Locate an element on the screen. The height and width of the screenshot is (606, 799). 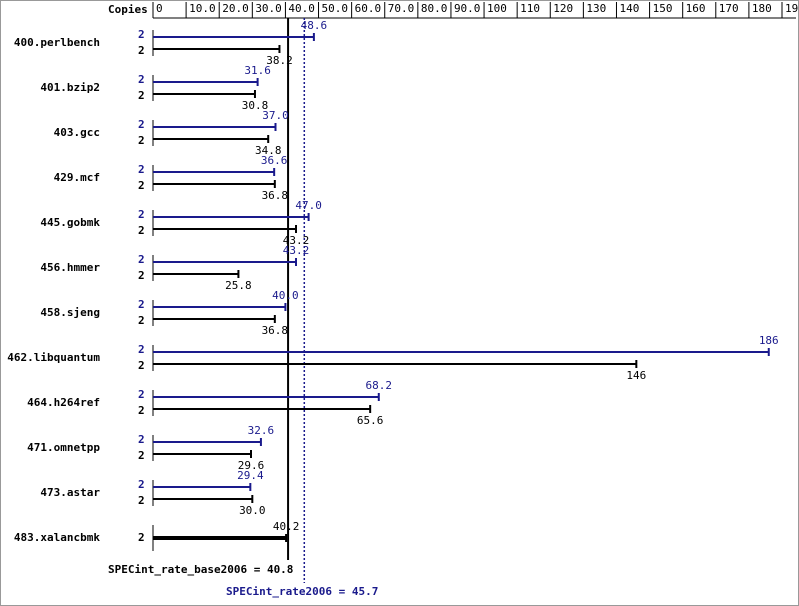
category-label: 445.gobmk is located at coordinates (70, 222).